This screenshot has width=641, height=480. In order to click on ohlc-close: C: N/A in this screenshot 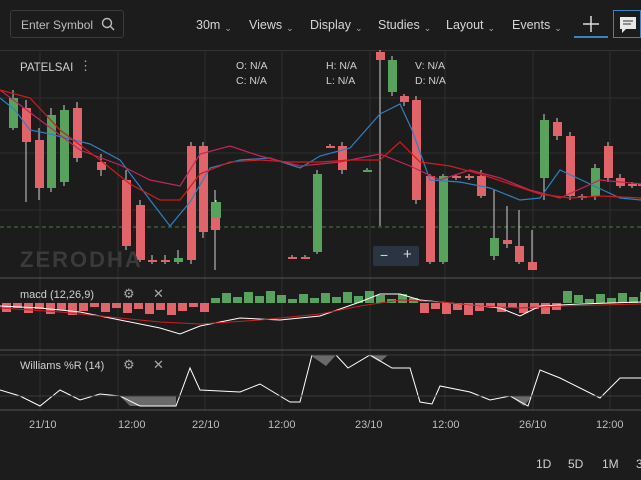, I will do `click(251, 81)`.